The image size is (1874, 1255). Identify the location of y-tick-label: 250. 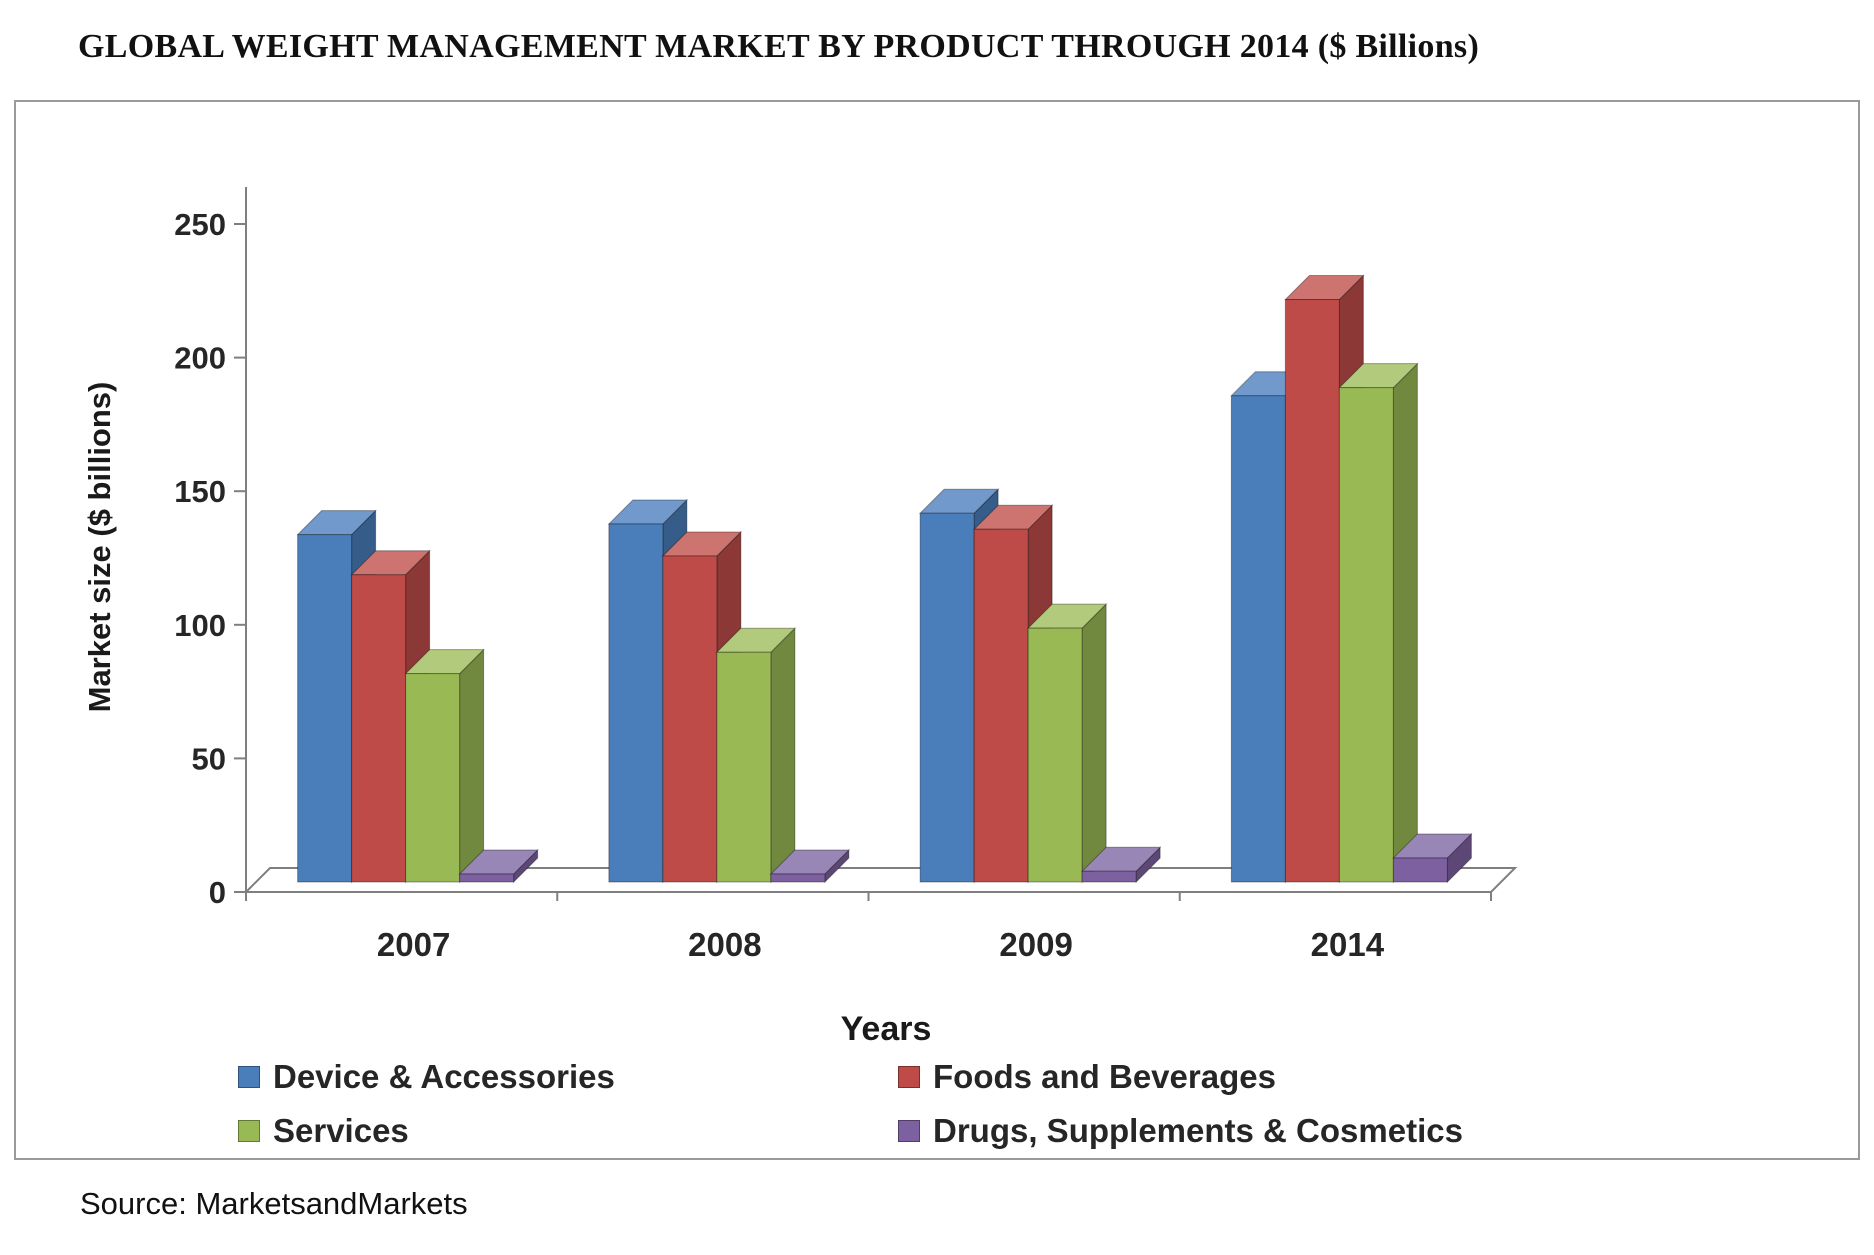
(200, 224).